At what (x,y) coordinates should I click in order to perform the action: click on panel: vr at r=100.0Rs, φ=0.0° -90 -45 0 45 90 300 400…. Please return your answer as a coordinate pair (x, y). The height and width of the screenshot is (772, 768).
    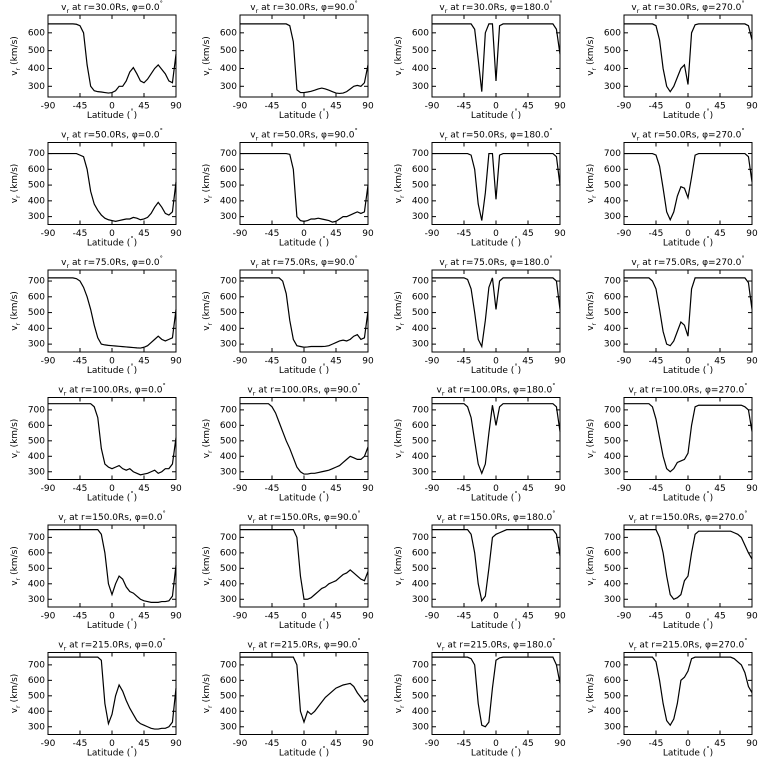
    Looking at the image, I should click on (96, 443).